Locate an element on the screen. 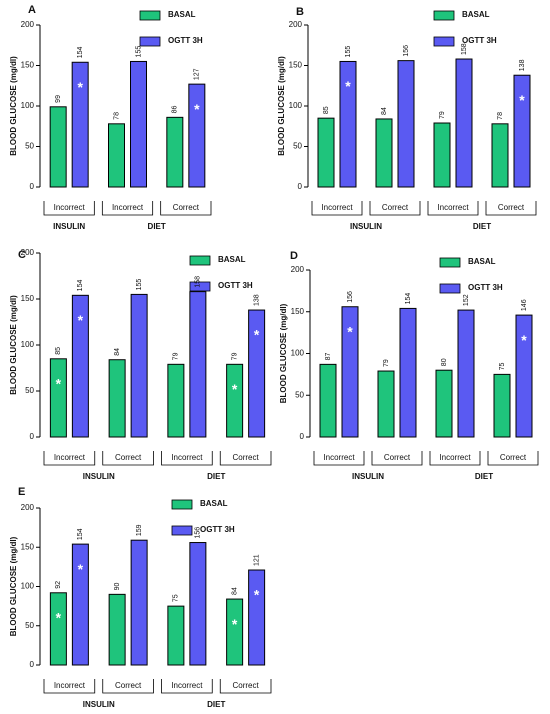 This screenshot has height=714, width=550. panel-label: A is located at coordinates (32, 10).